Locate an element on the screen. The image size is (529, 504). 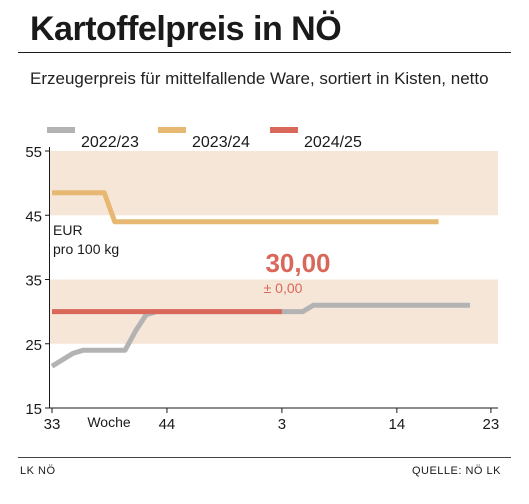
series-line-2023/24 is located at coordinates (245, 207).